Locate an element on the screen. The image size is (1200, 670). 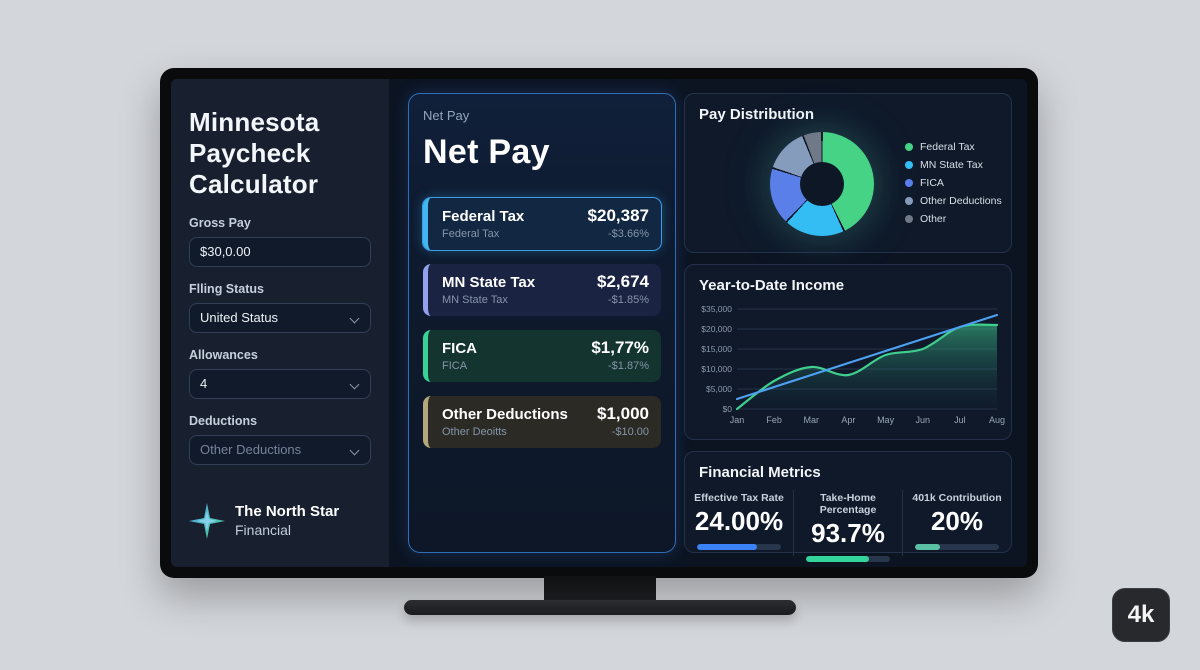
net-pay-eyebrow: Net Pay is located at coordinates (446, 115).